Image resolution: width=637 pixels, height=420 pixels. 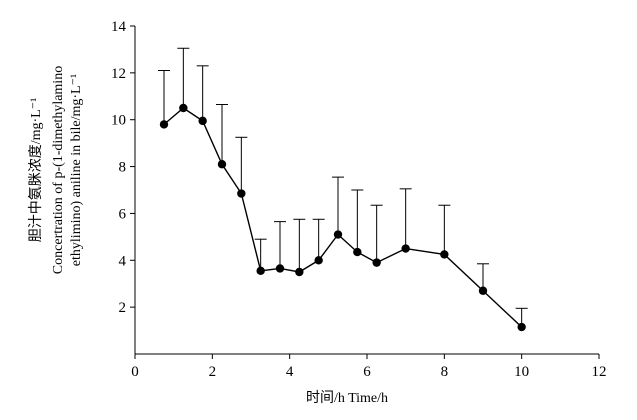 What do you see at coordinates (58, 170) in the screenshot?
I see `y-axis-title-line: Concertration of p-(1-dimethylamino` at bounding box center [58, 170].